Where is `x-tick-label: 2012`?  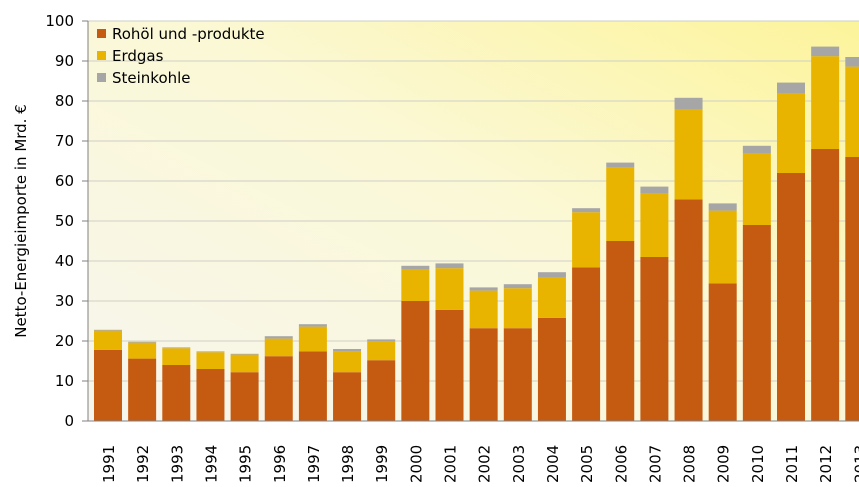 x-tick-label: 2012 is located at coordinates (826, 464).